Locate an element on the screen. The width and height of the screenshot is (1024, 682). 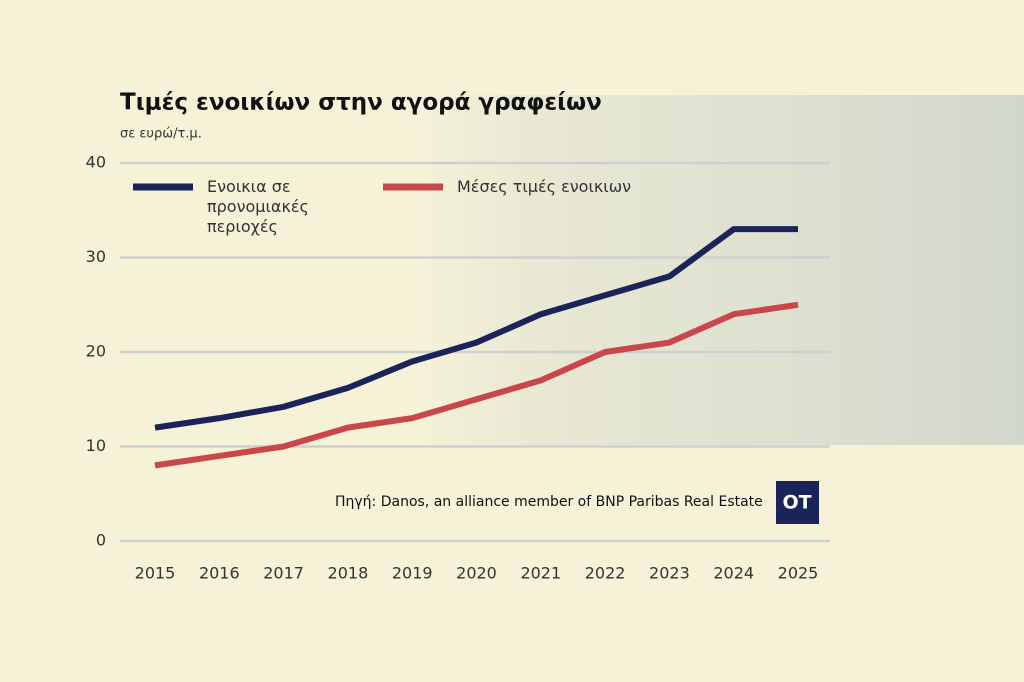
logo: OT is located at coordinates (796, 503).